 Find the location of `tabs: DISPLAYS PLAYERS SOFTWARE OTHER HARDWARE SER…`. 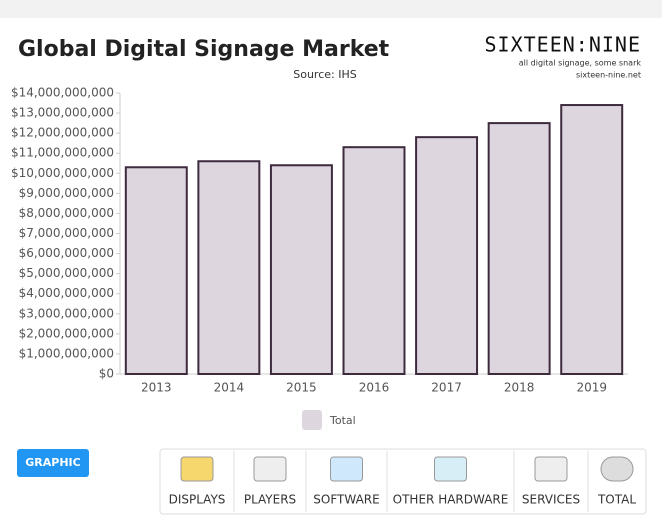

tabs: DISPLAYS PLAYERS SOFTWARE OTHER HARDWARE SER… is located at coordinates (402, 481).